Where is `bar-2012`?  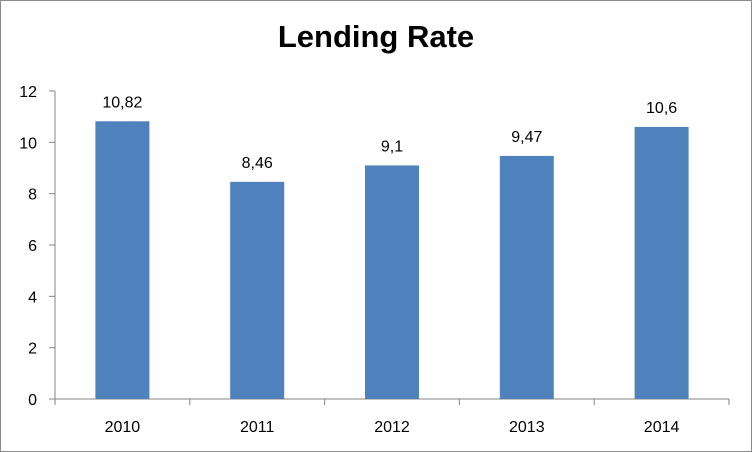 bar-2012 is located at coordinates (392, 282).